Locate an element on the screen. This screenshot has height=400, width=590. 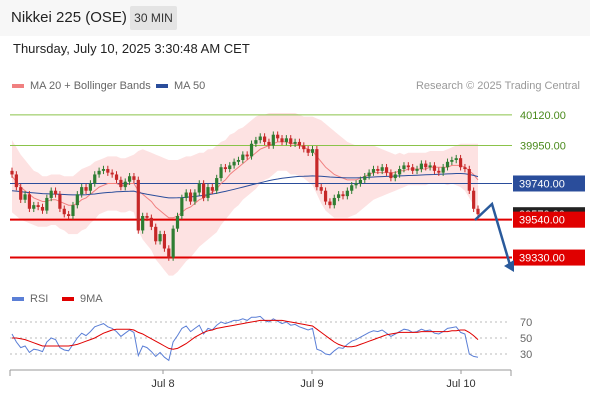
timeframe-button: 30 MIN is located at coordinates (153, 18).